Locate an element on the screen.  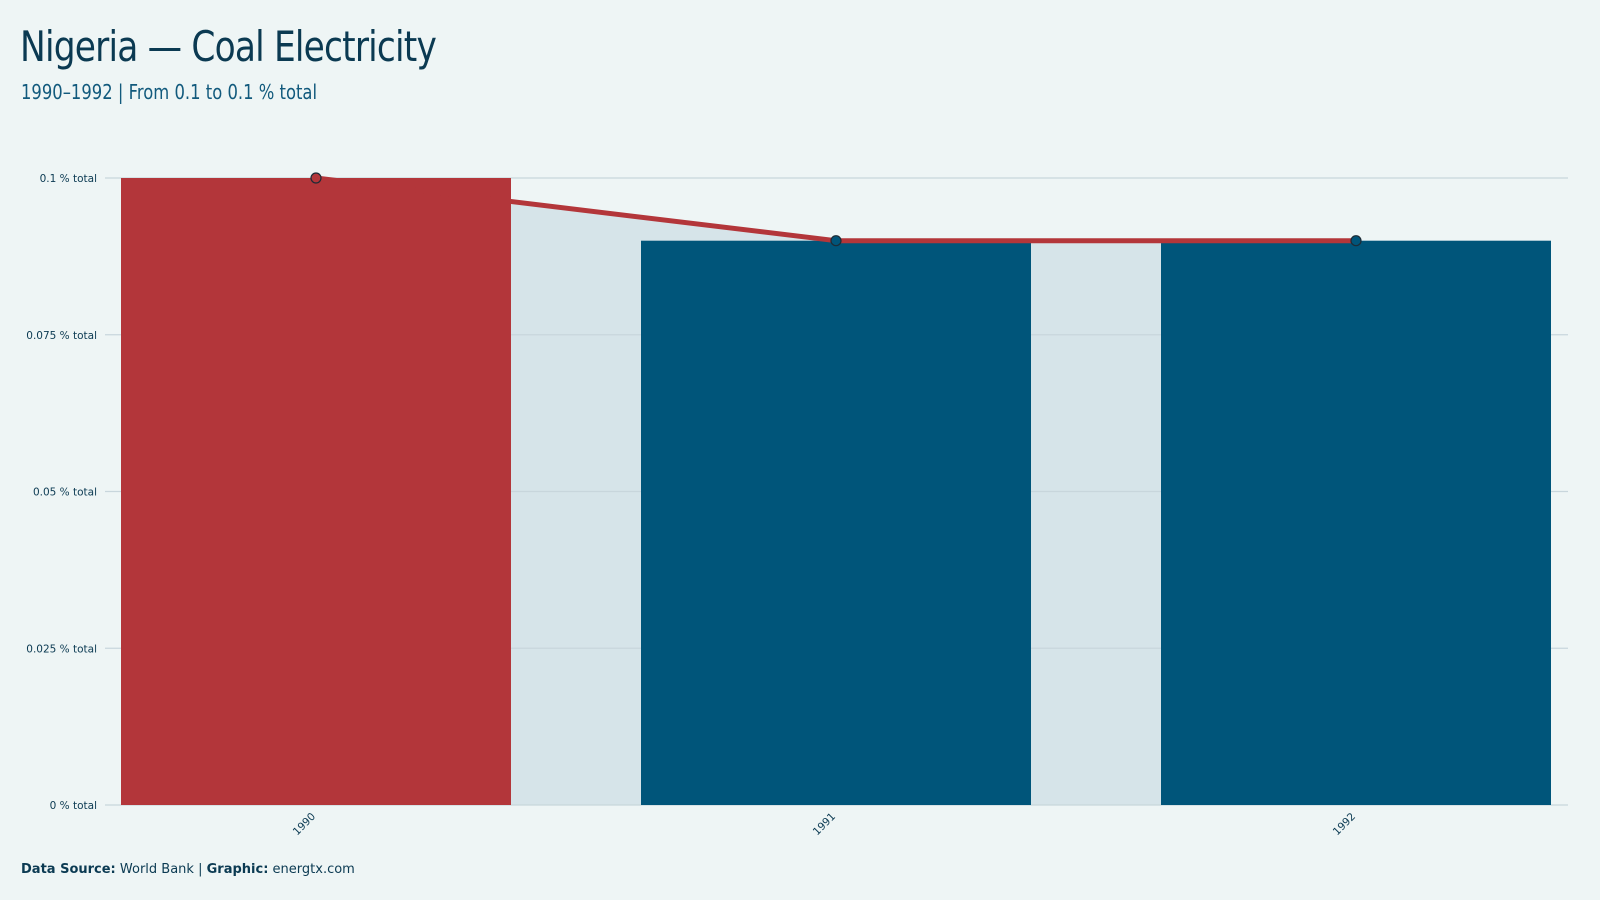
y-tick-label: 0 % total is located at coordinates (73, 806).